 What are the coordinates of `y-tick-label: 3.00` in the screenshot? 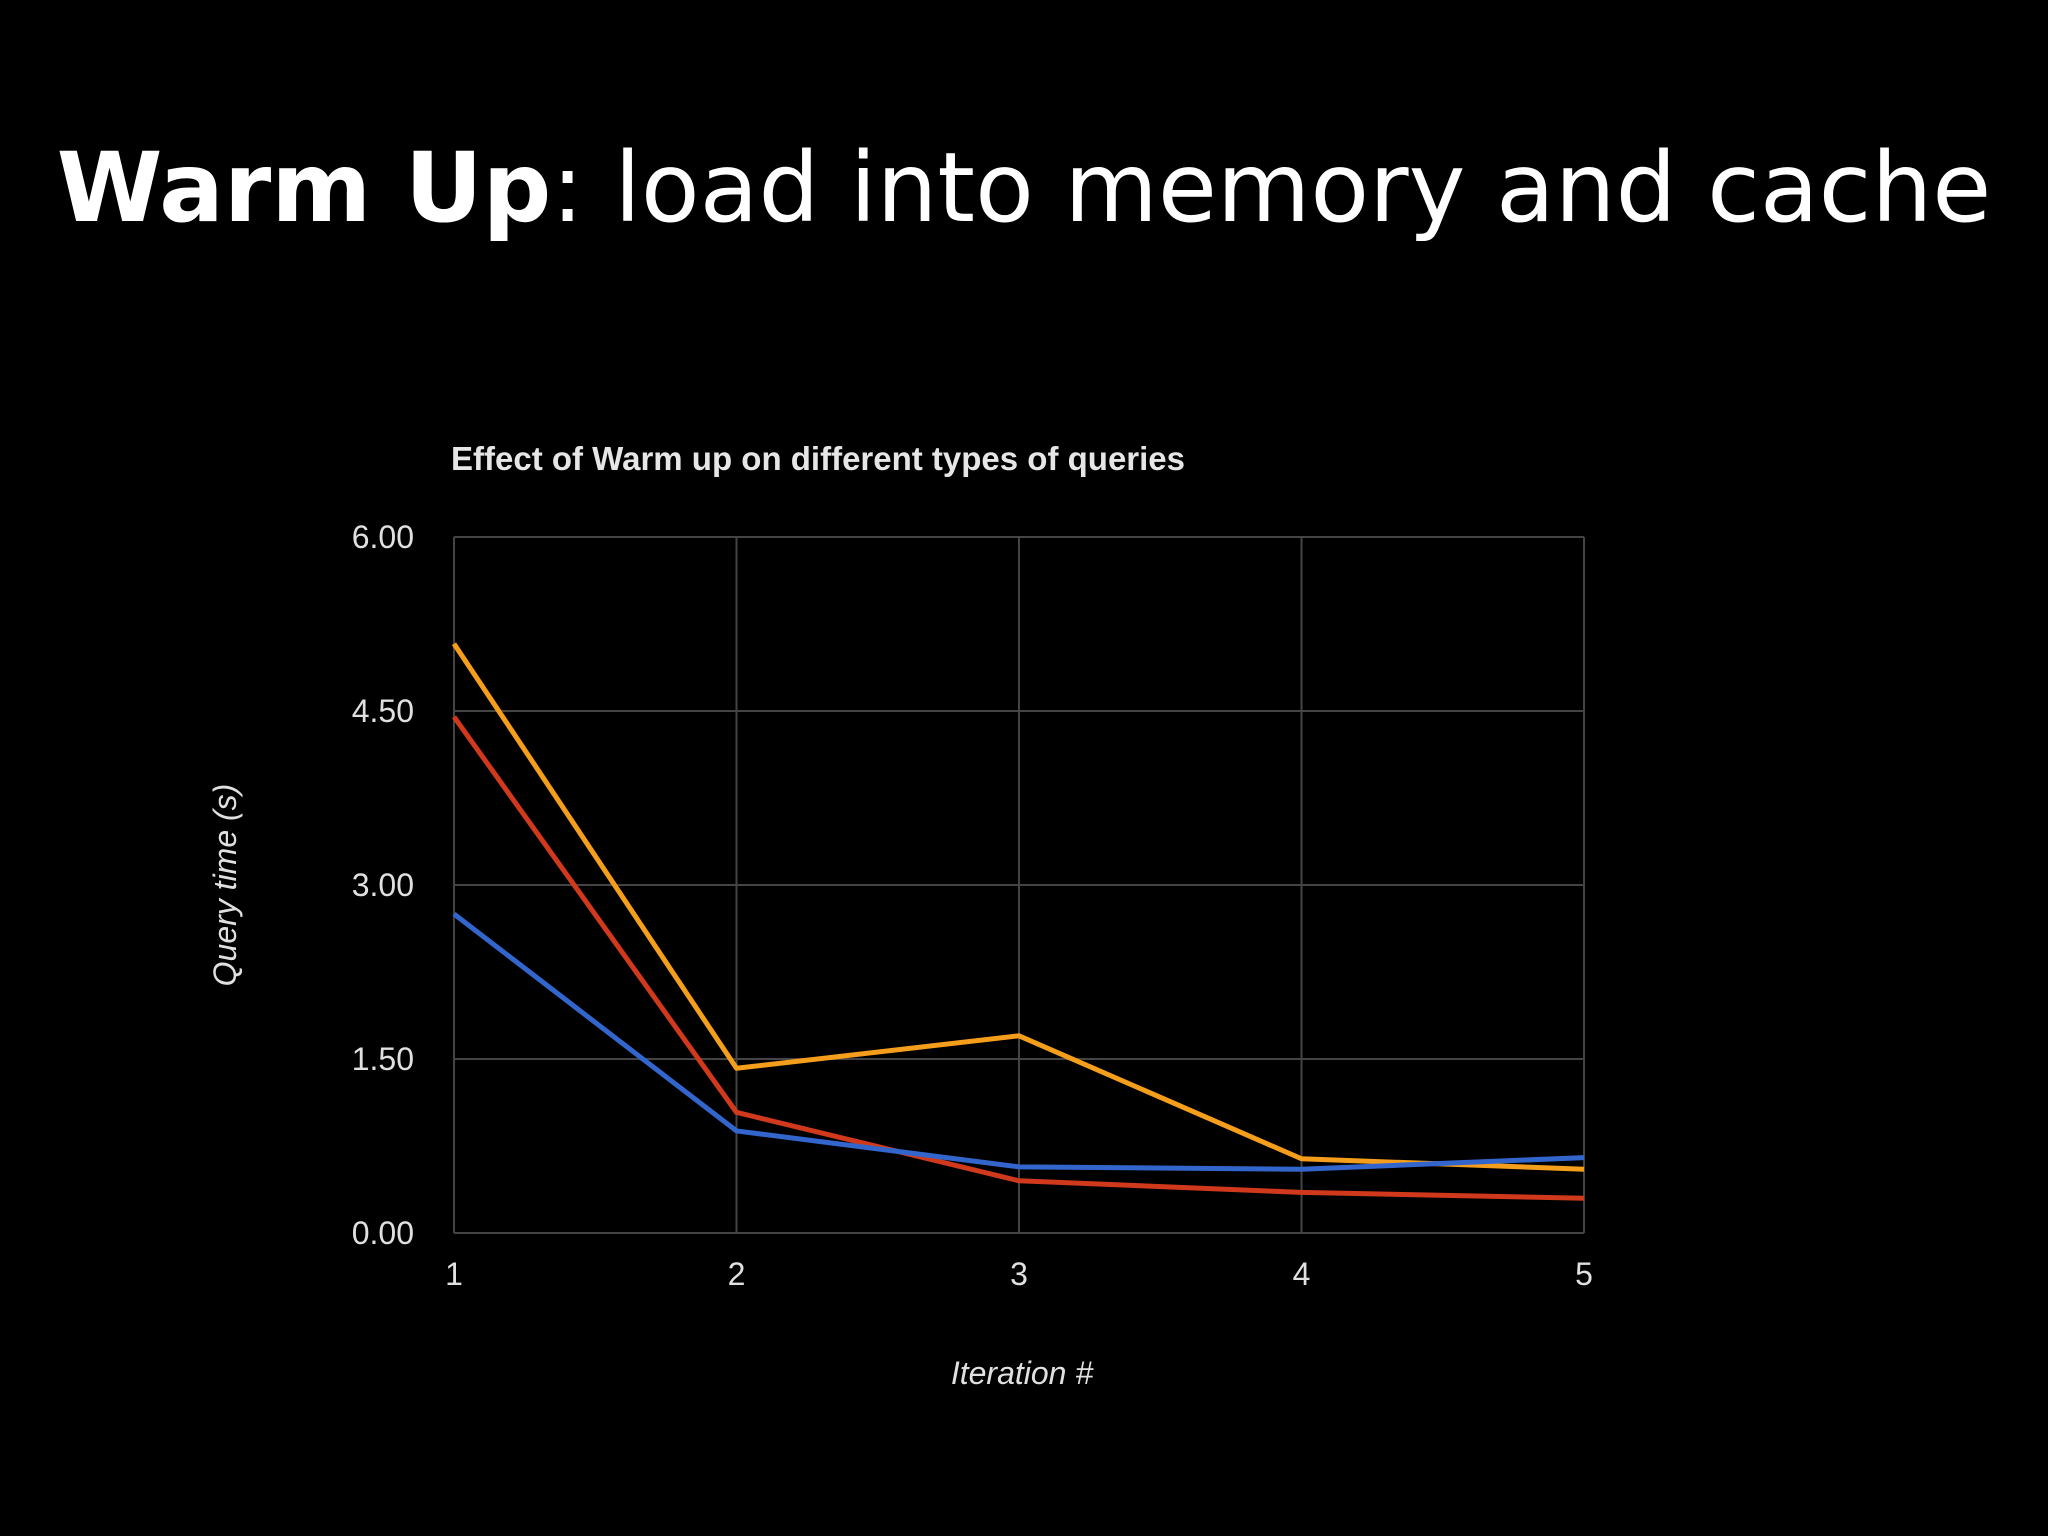 It's located at (383, 885).